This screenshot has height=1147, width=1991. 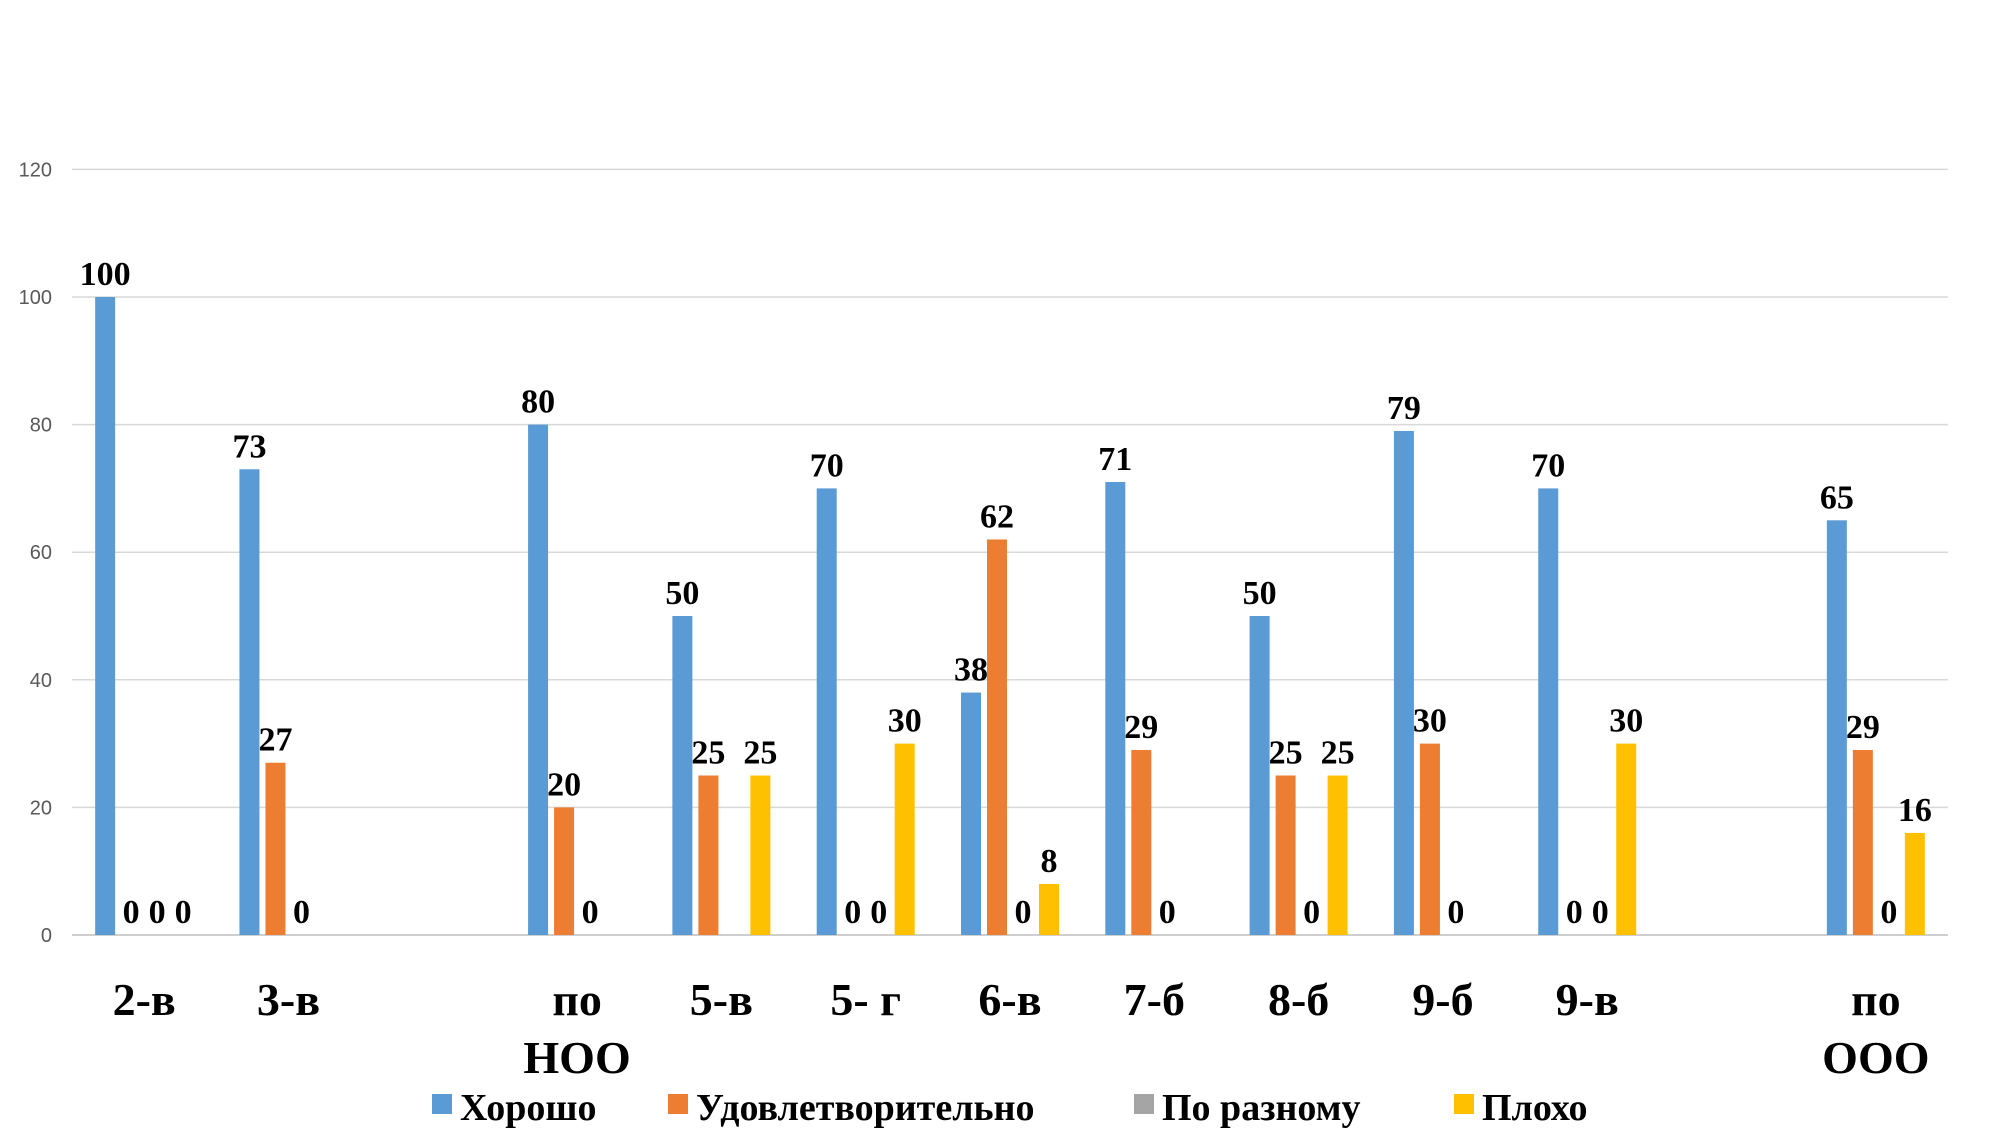 I want to click on x-tick-label: 8-б, so click(x=1298, y=999).